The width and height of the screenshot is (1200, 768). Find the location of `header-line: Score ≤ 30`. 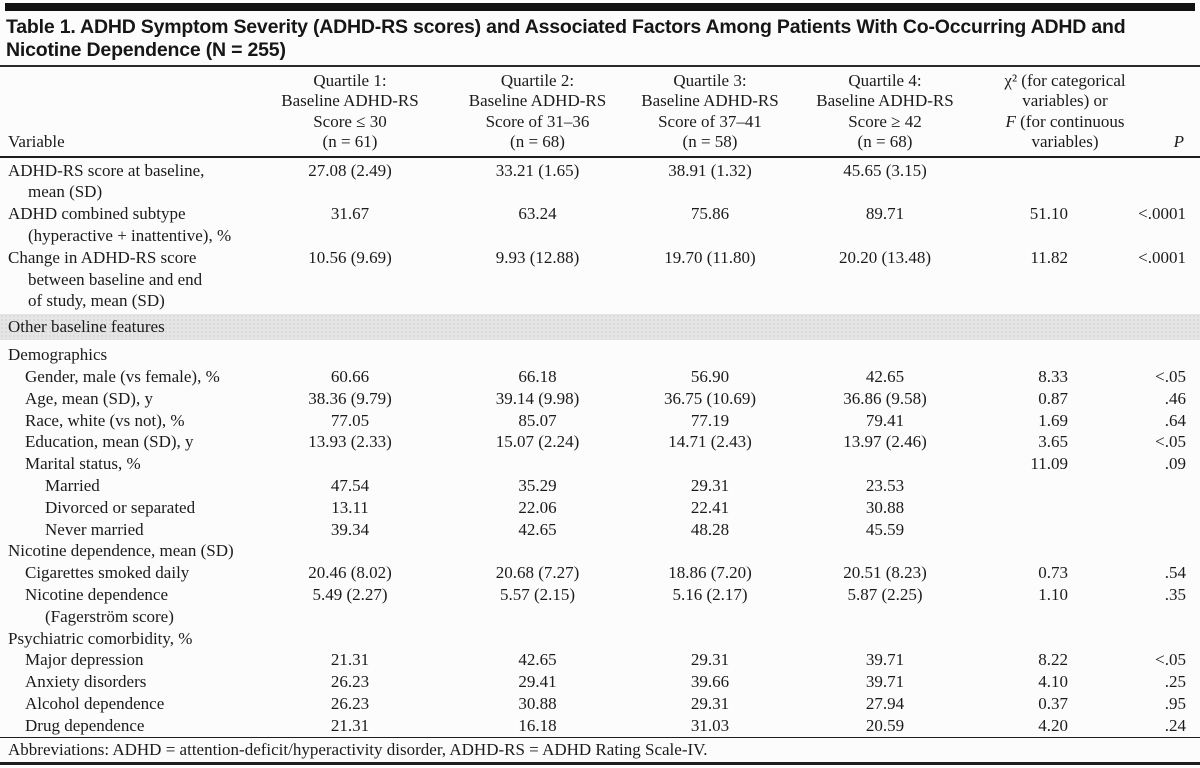

header-line: Score ≤ 30 is located at coordinates (350, 121).